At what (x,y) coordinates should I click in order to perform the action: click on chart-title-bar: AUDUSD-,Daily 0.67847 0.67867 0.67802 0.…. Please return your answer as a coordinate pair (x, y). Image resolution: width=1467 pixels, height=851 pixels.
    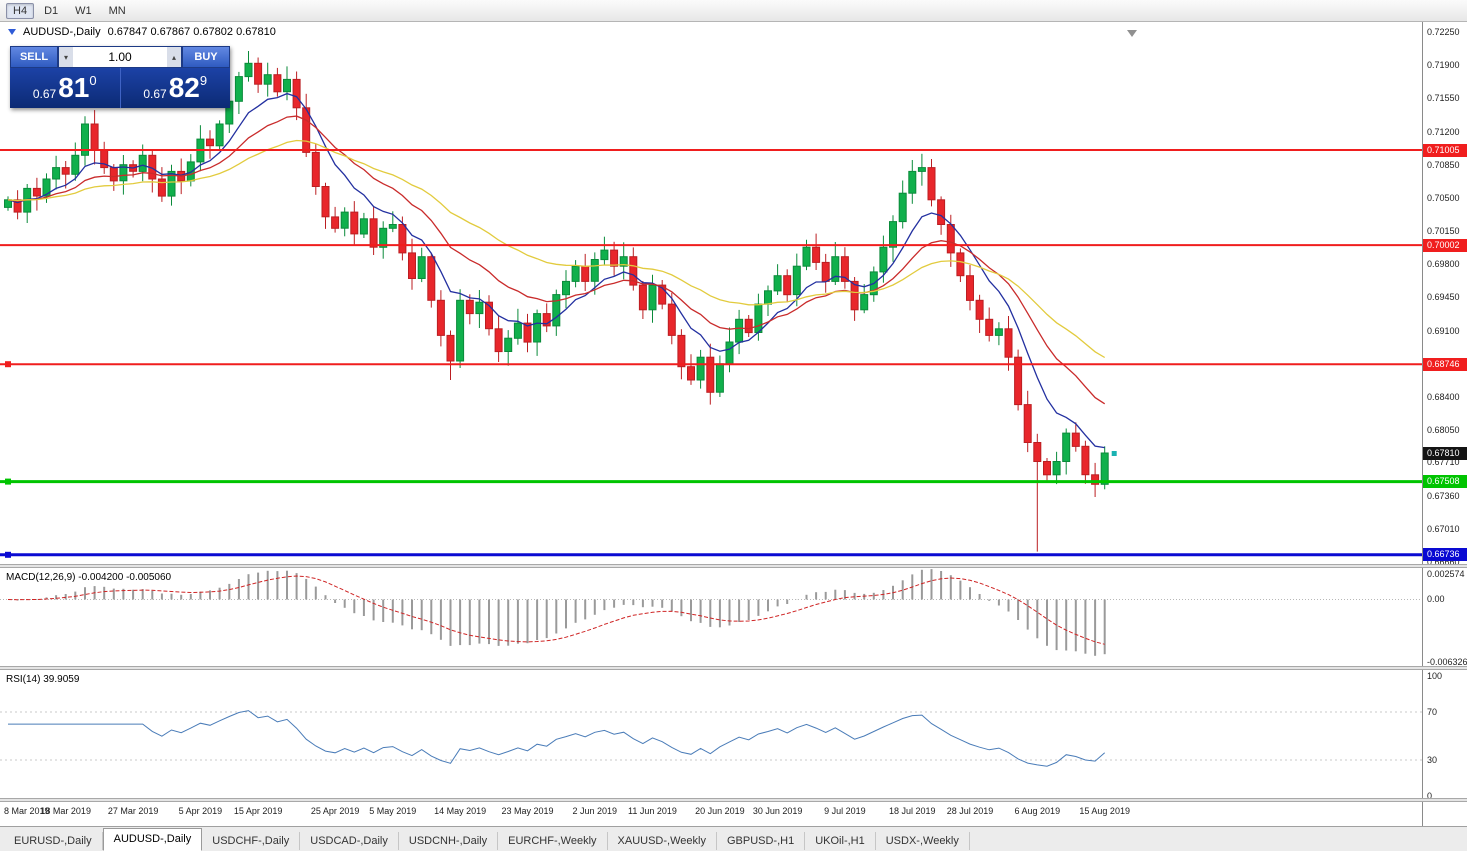
    Looking at the image, I should click on (142, 32).